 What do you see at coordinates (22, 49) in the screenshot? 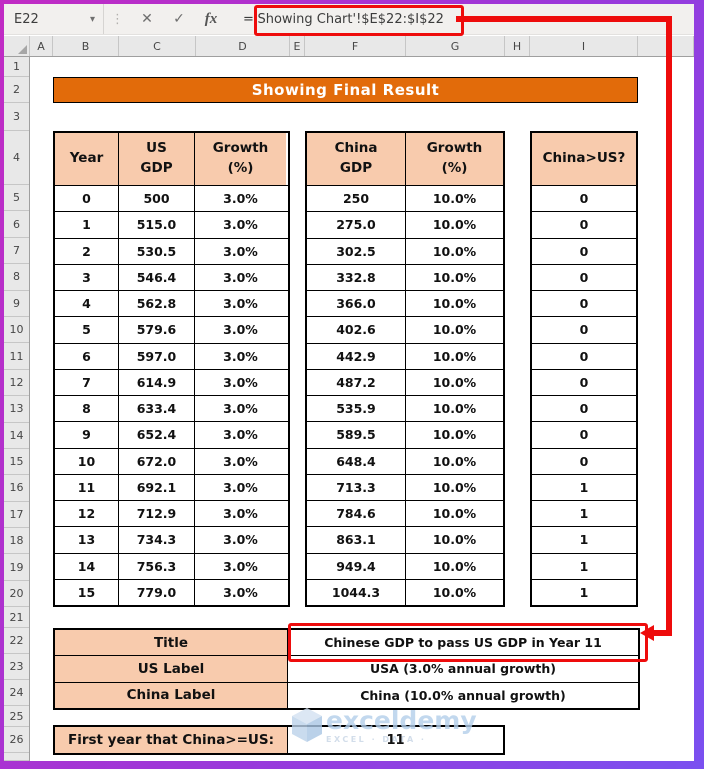
I see `select-all-triangle-icon` at bounding box center [22, 49].